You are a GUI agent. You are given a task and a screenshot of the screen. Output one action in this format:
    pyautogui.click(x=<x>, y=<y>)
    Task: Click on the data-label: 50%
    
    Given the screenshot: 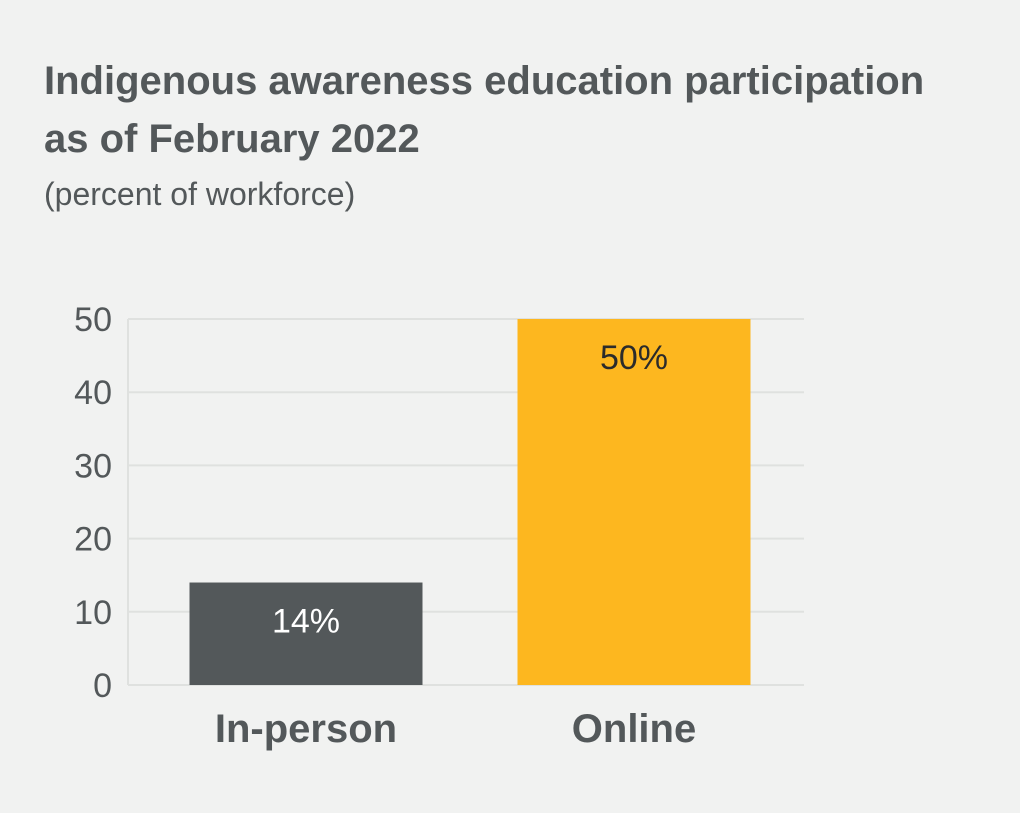 What is the action you would take?
    pyautogui.click(x=634, y=358)
    